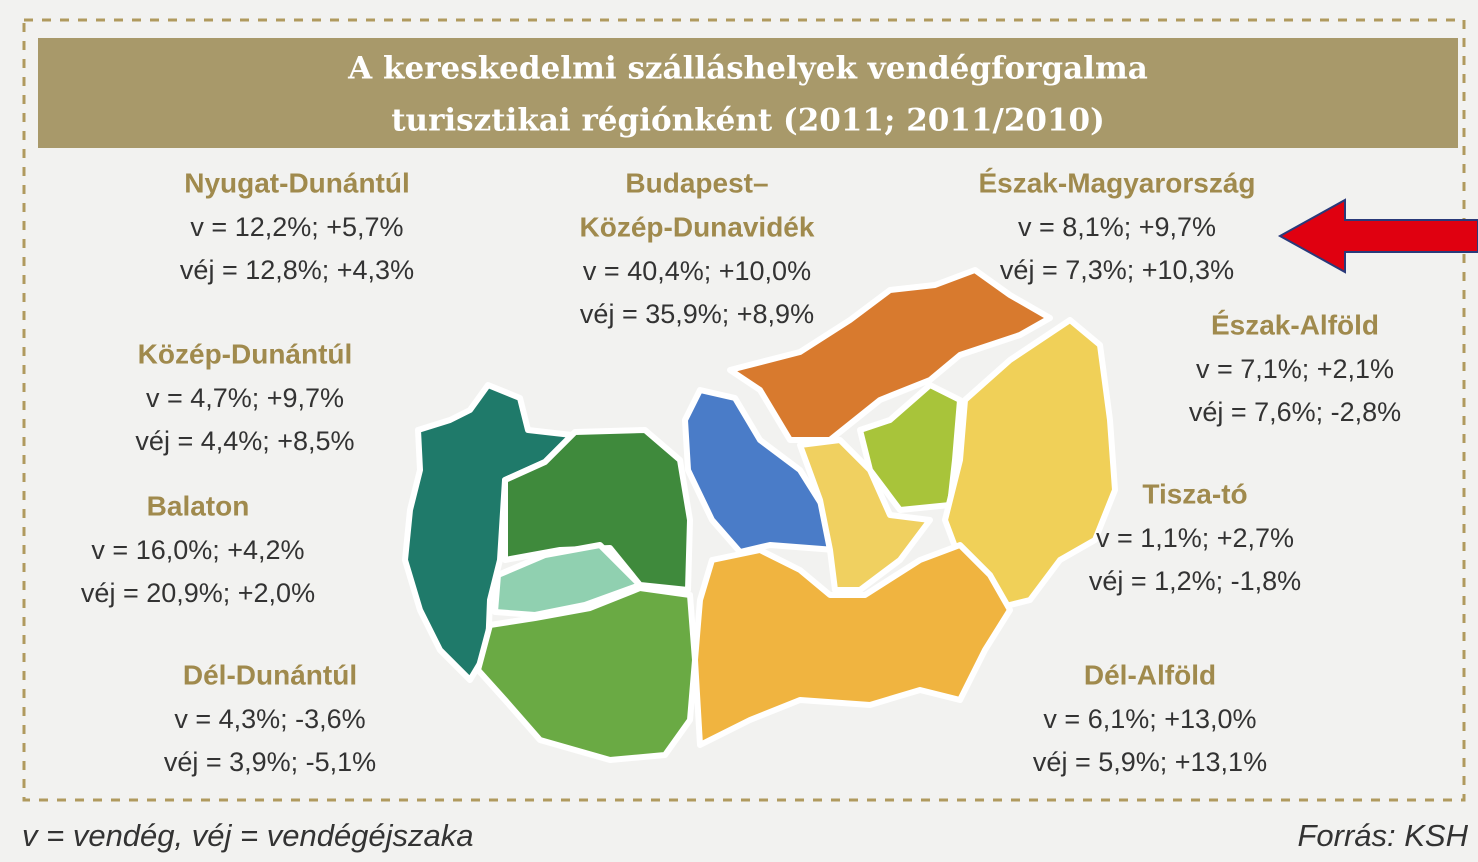 This screenshot has height=862, width=1478. What do you see at coordinates (890, 355) in the screenshot?
I see `region-eszak-magyarorszag` at bounding box center [890, 355].